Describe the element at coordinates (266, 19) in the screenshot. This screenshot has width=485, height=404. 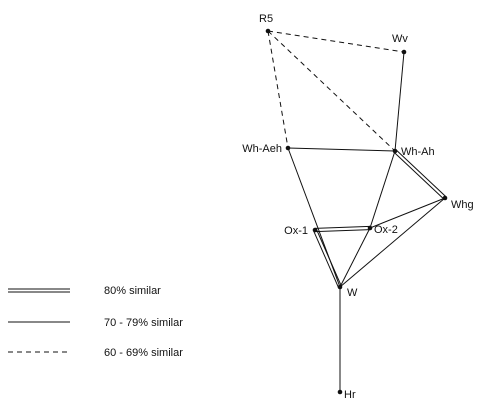
I see `node-label: R5` at that location.